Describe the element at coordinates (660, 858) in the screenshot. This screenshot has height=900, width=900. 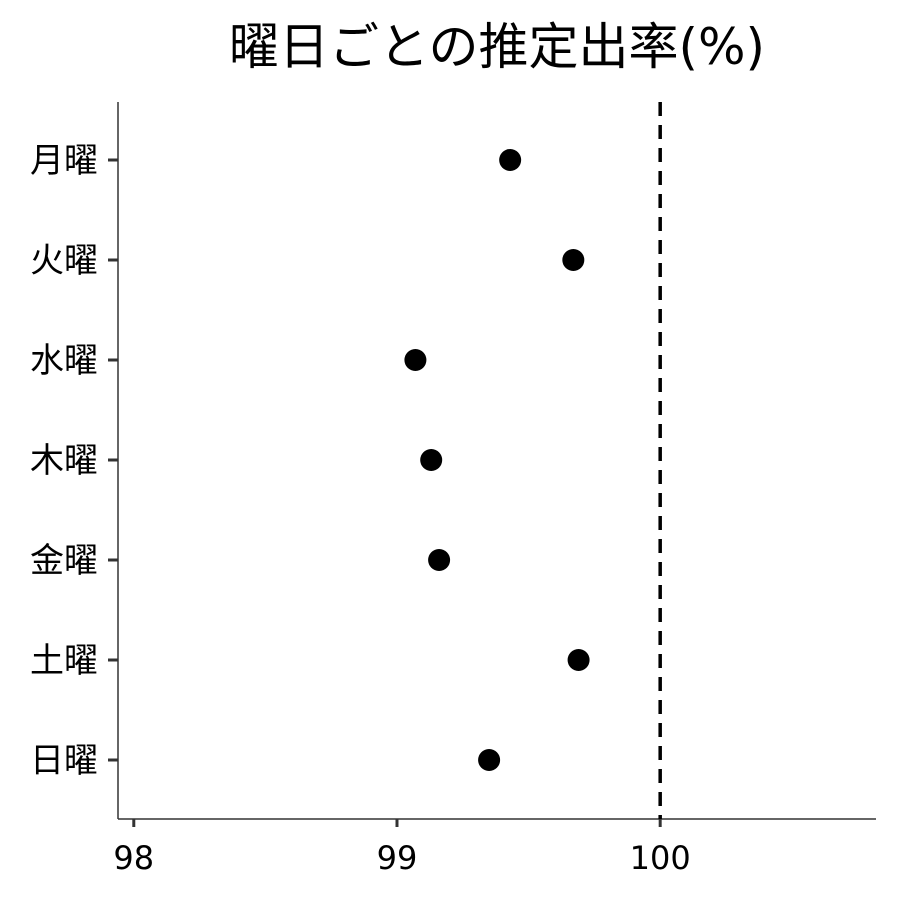
I see `x-tick-label: 100` at that location.